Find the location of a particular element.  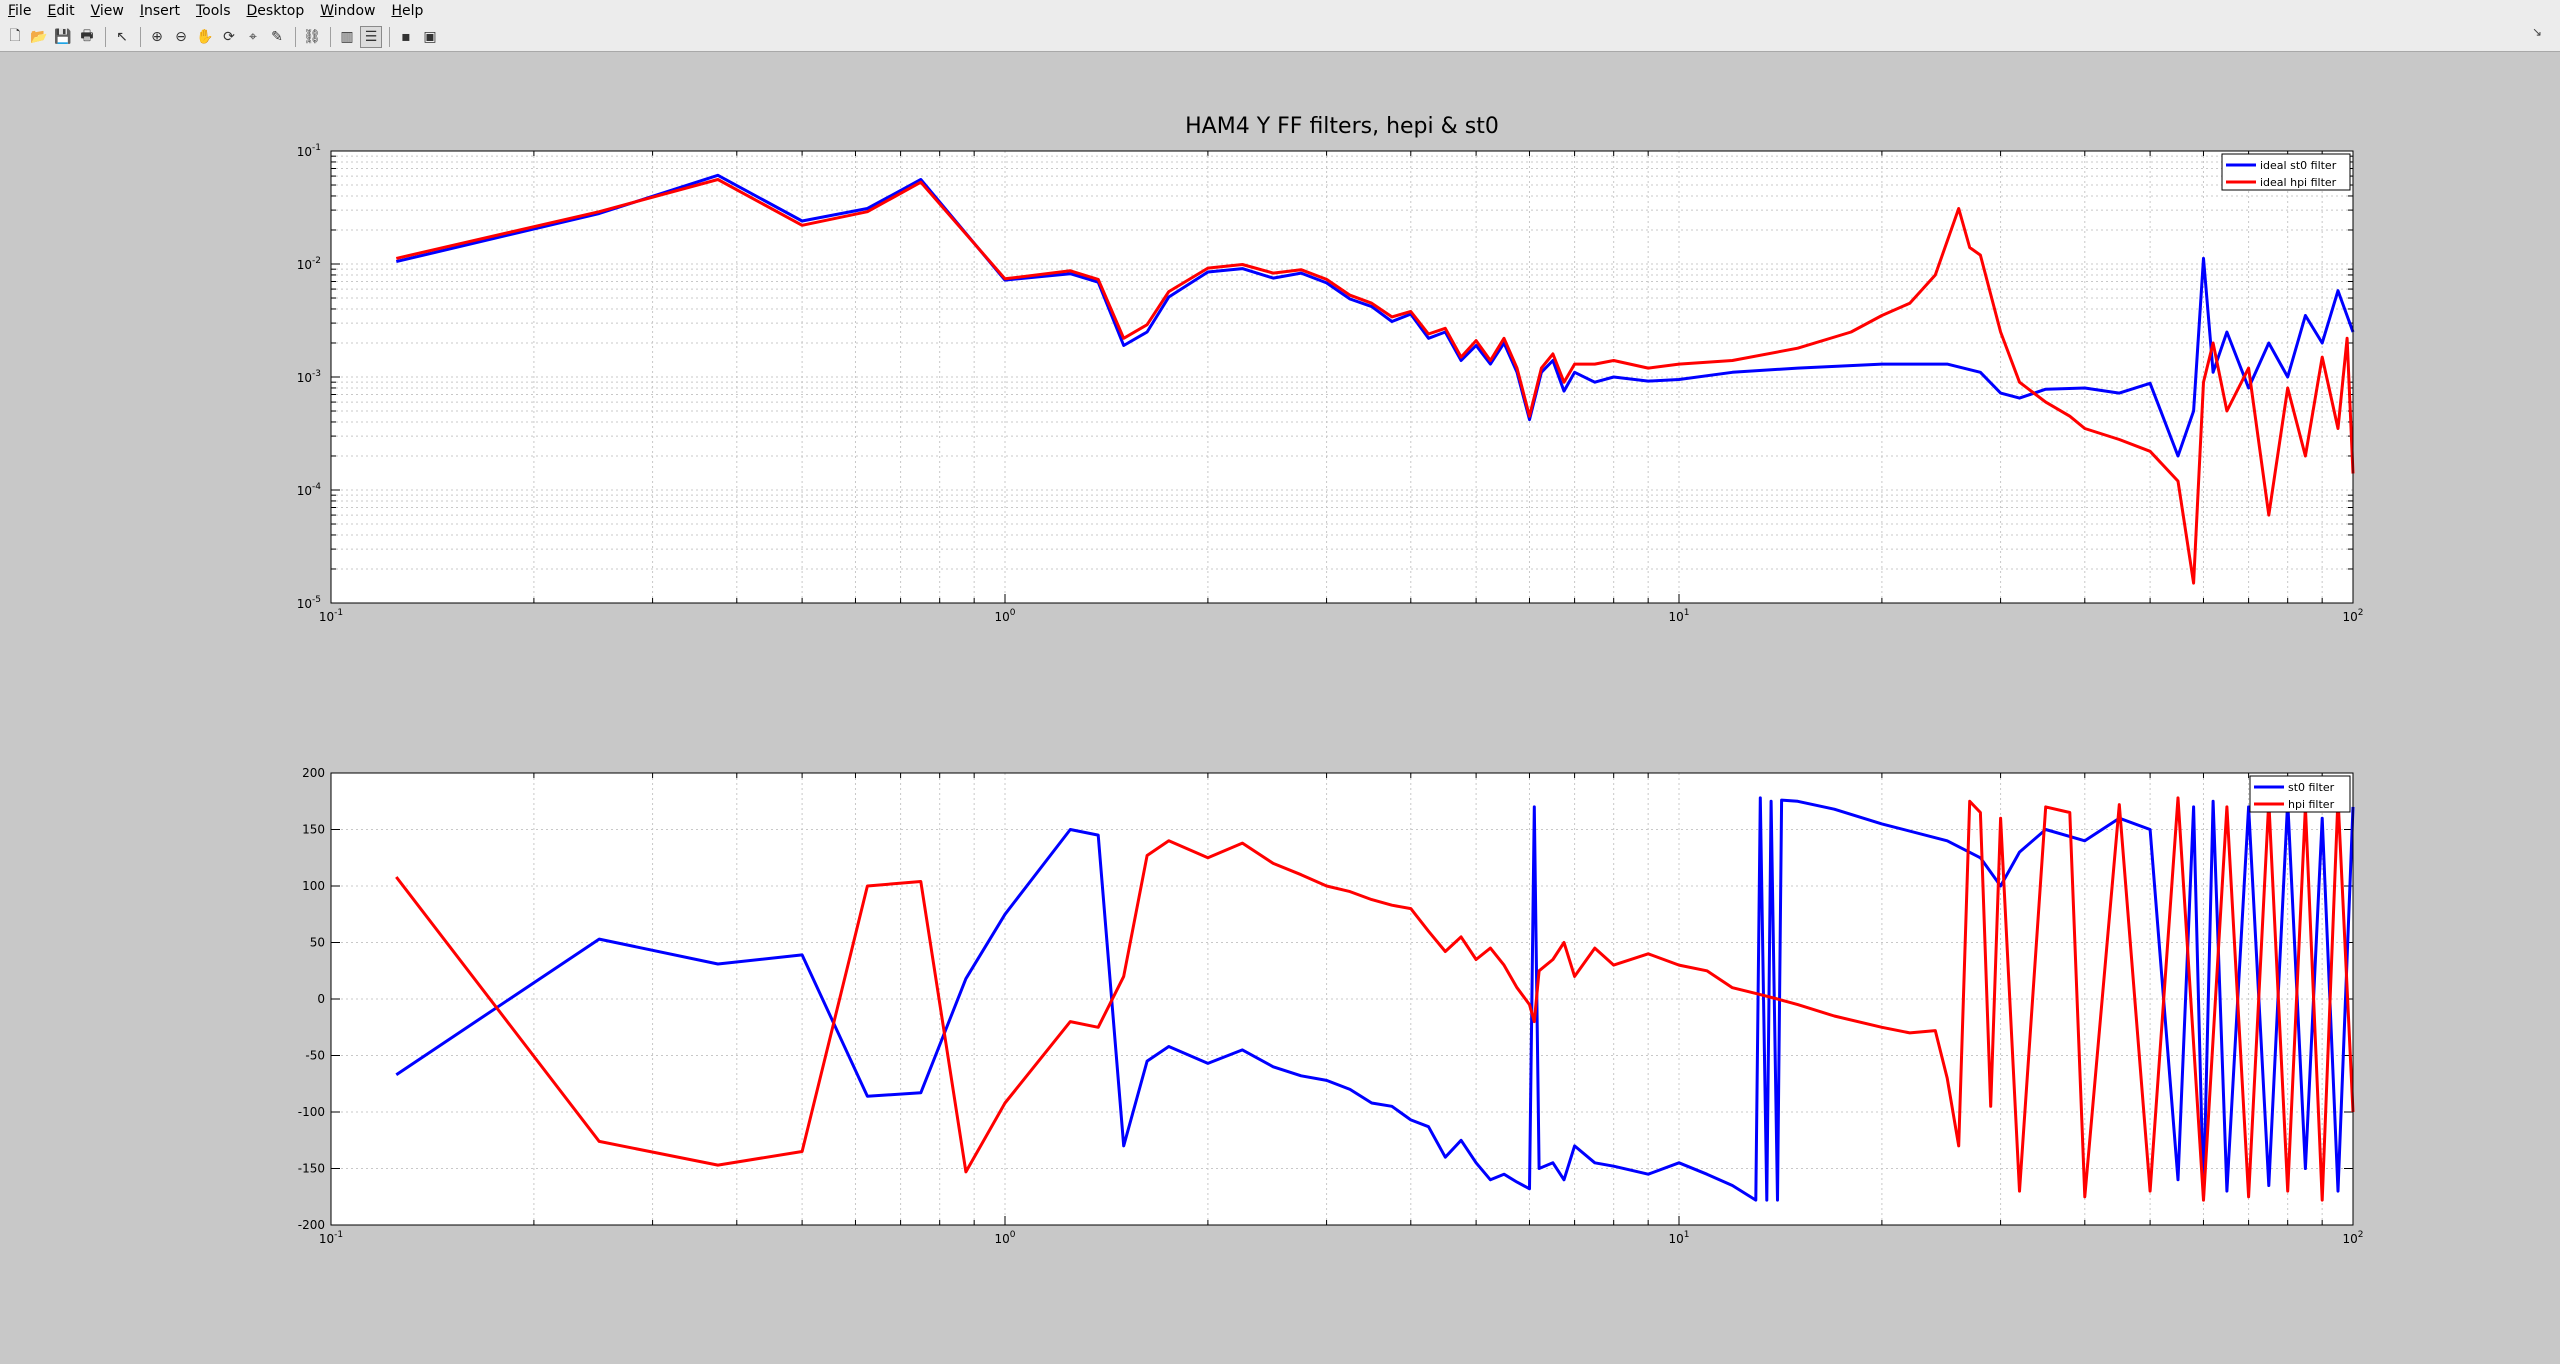

brush-icon: ✎ is located at coordinates (277, 36).